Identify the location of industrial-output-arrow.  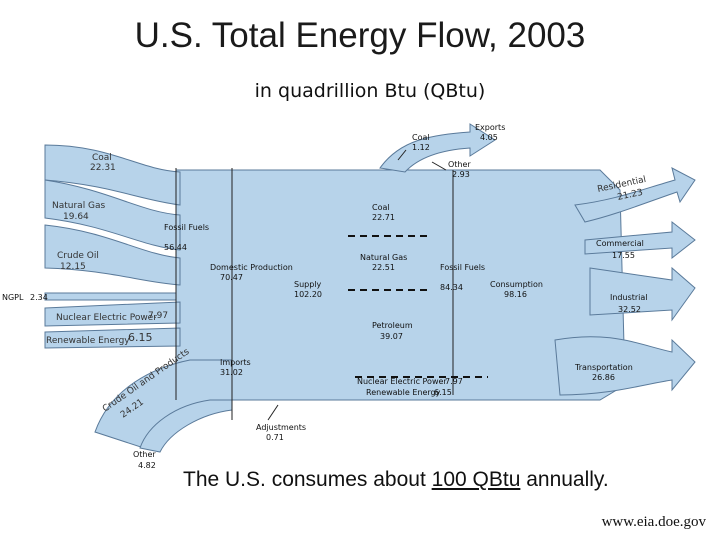
(642, 294).